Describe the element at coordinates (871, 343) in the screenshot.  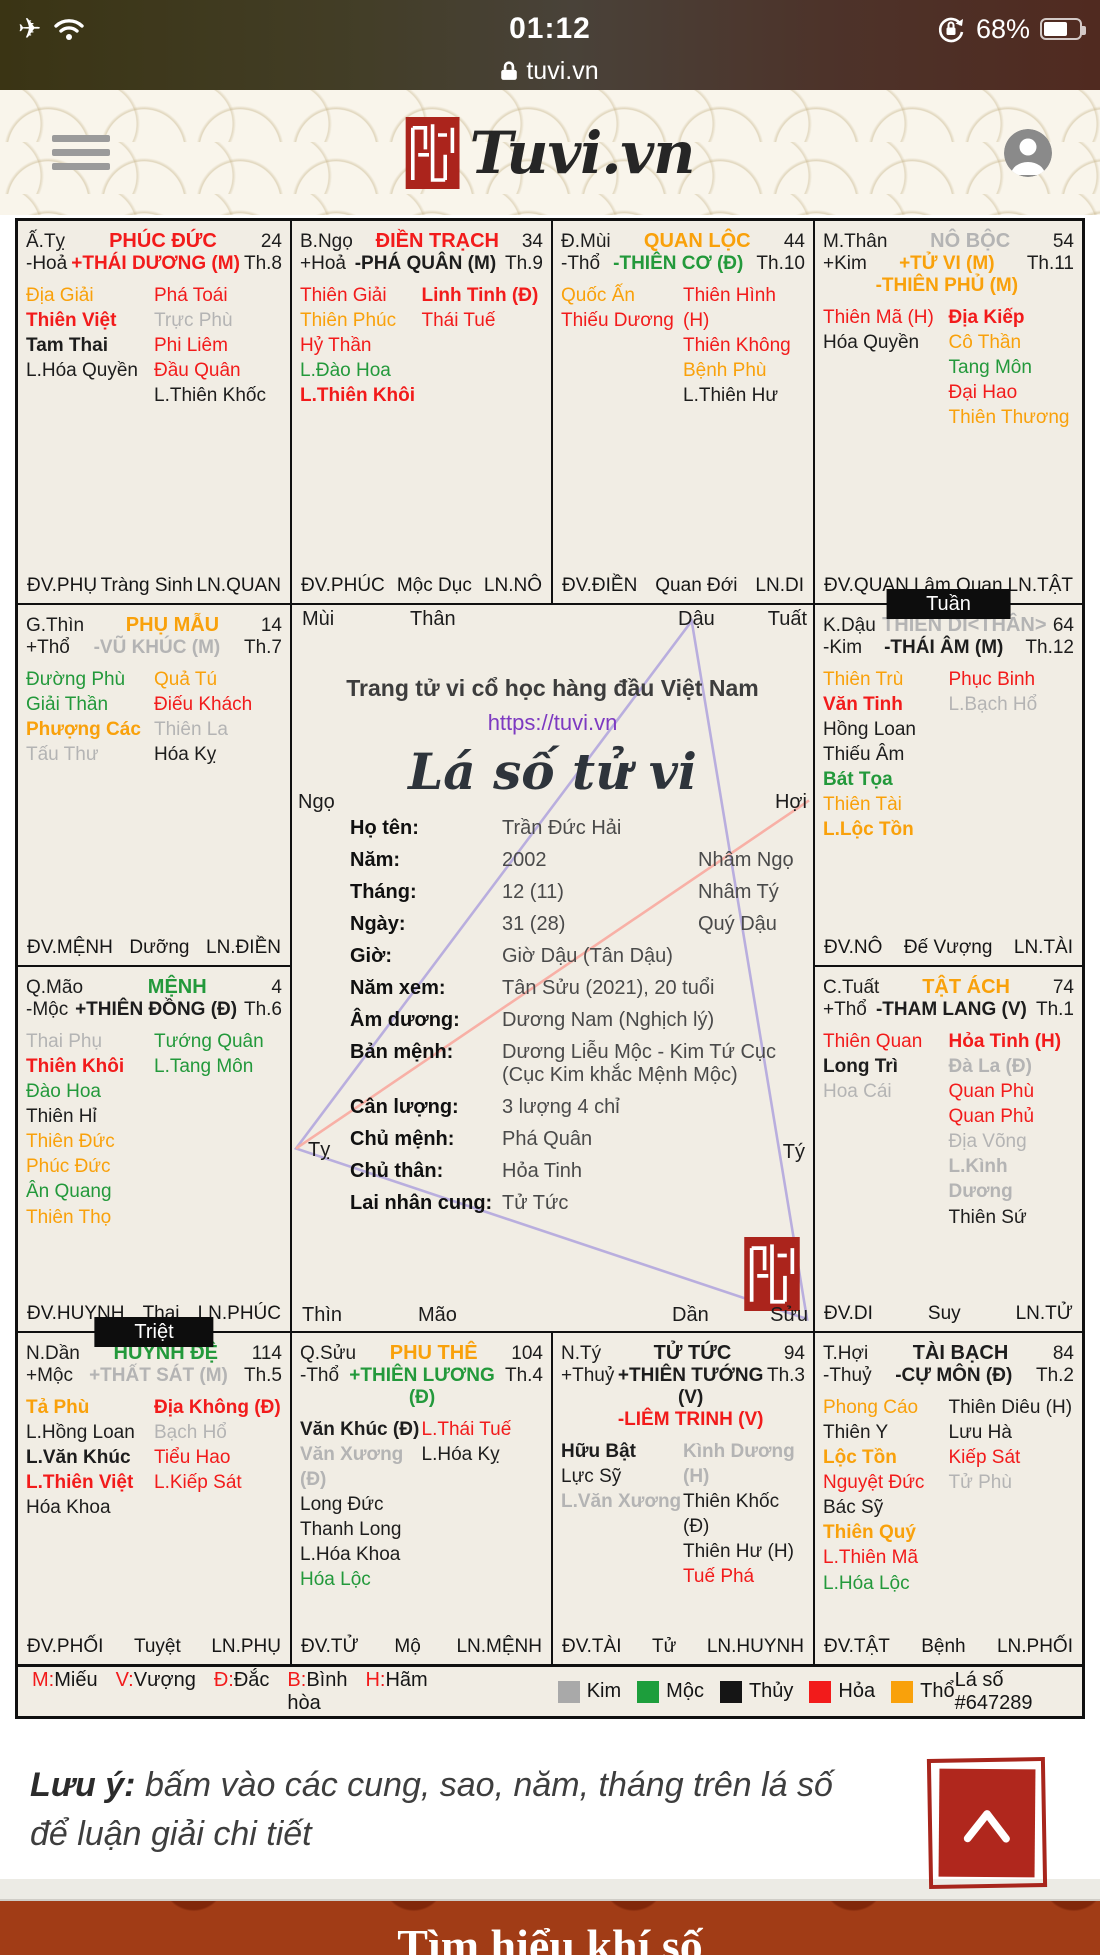
I see `star: Hóa Quyền` at that location.